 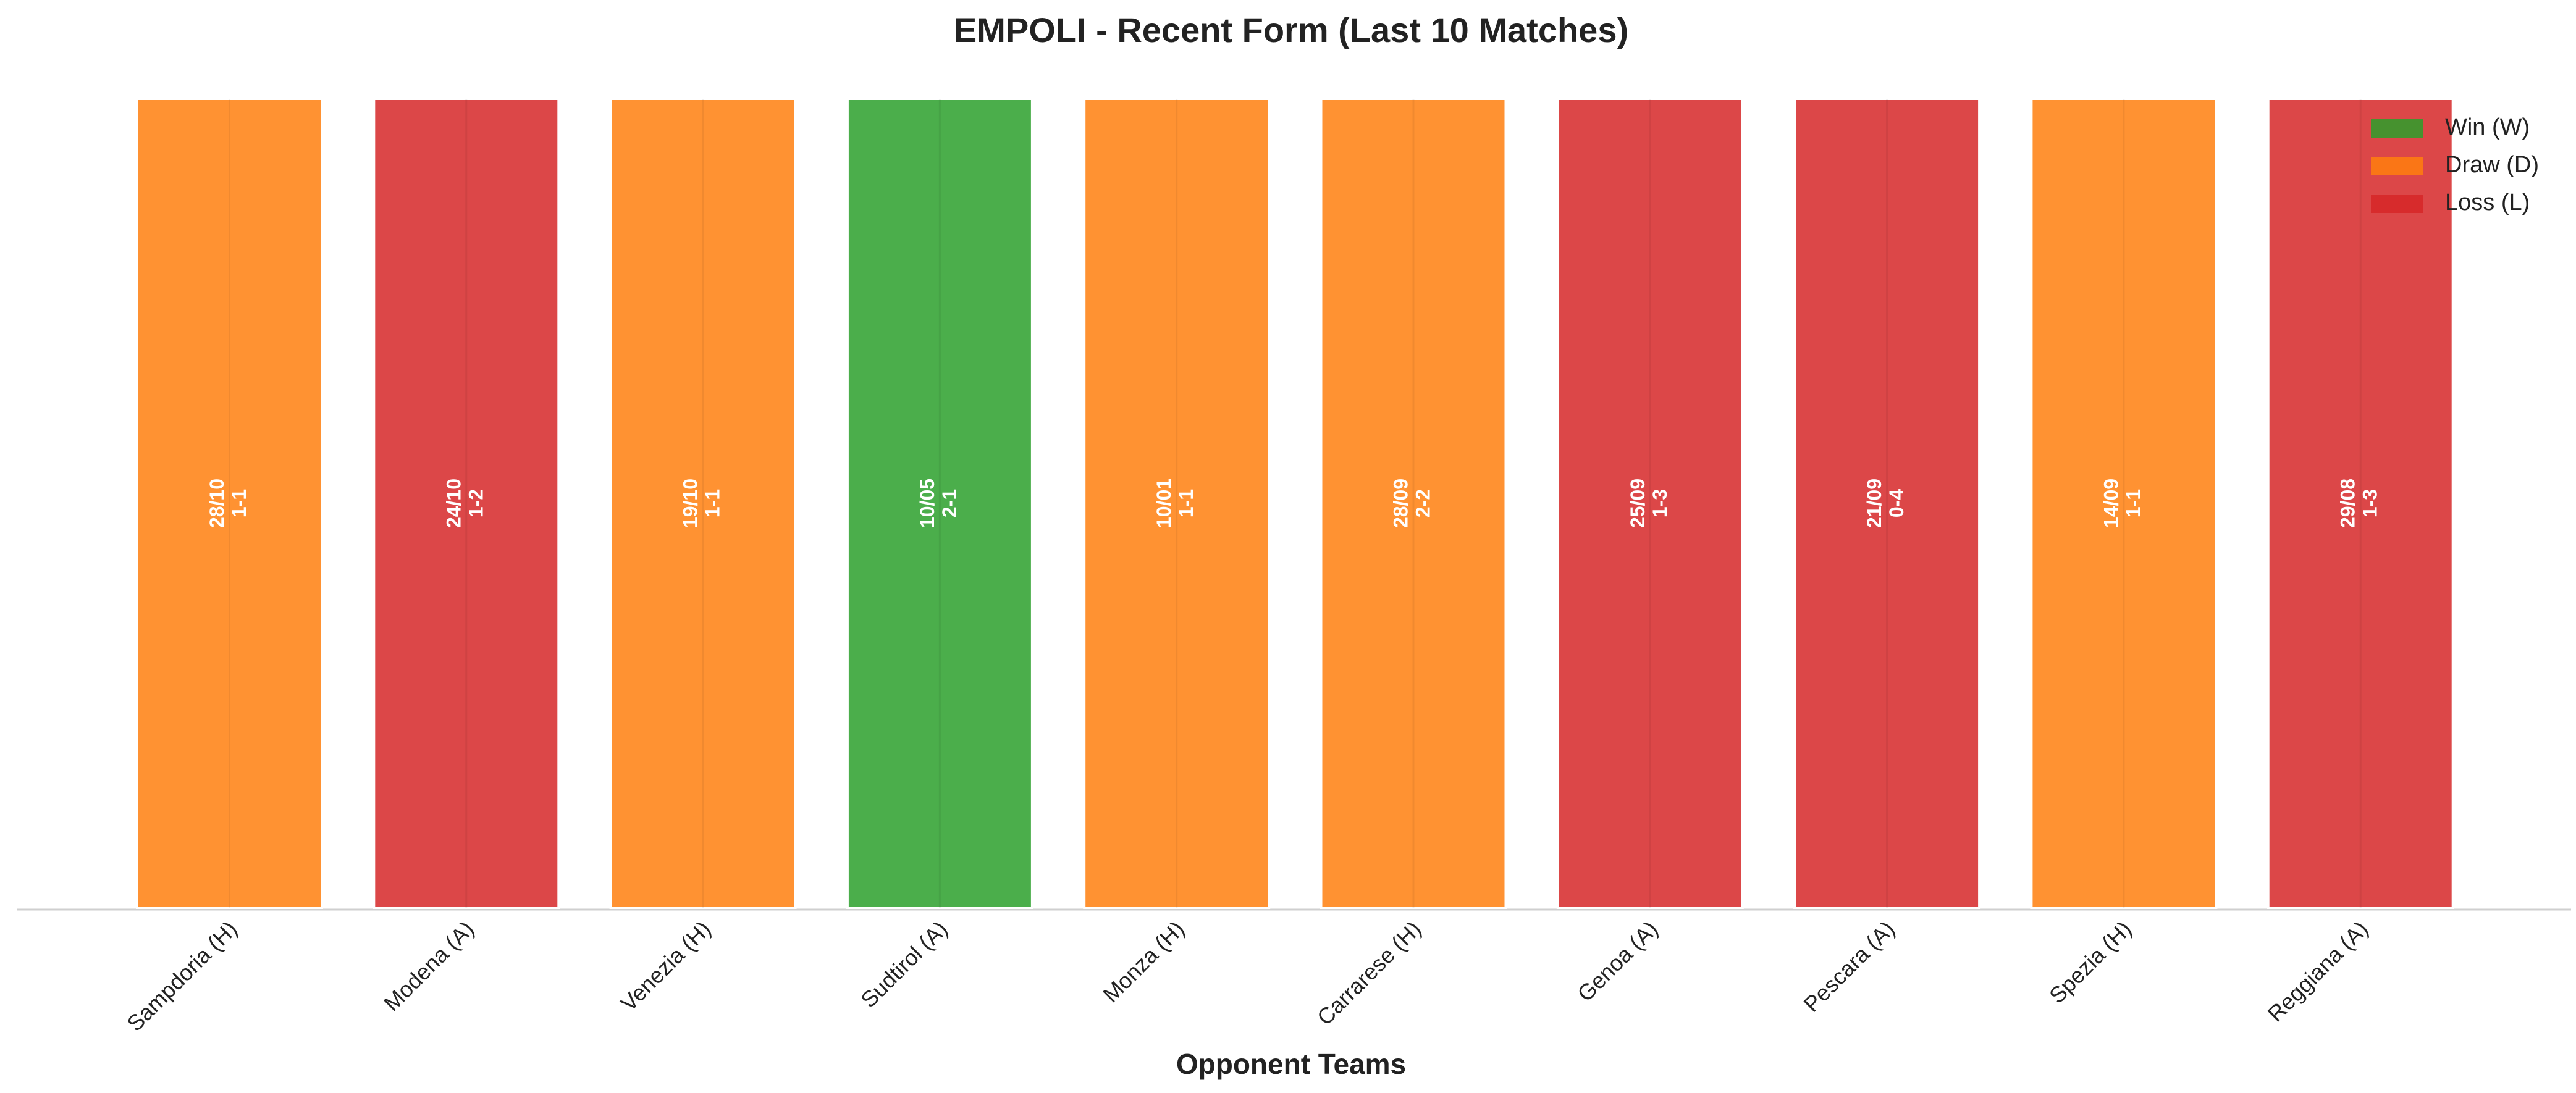 What do you see at coordinates (1369, 973) in the screenshot?
I see `x-tick-label: Carrarese (H)` at bounding box center [1369, 973].